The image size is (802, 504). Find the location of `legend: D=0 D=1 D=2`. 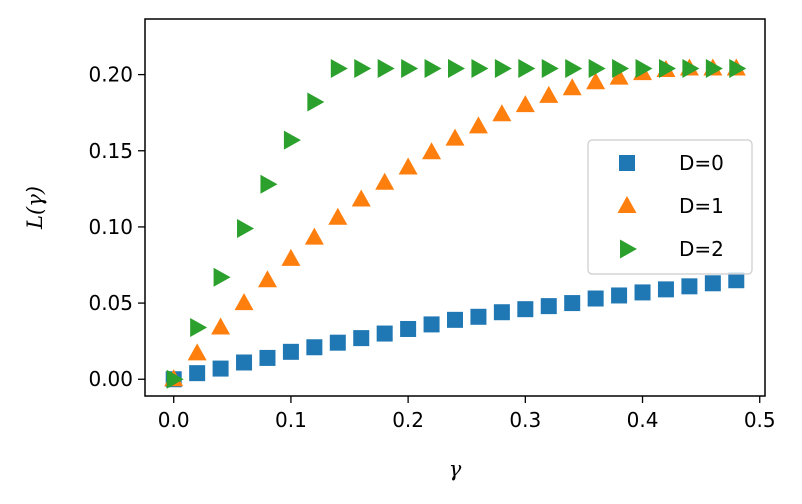

legend: D=0 D=1 D=2 is located at coordinates (670, 207).